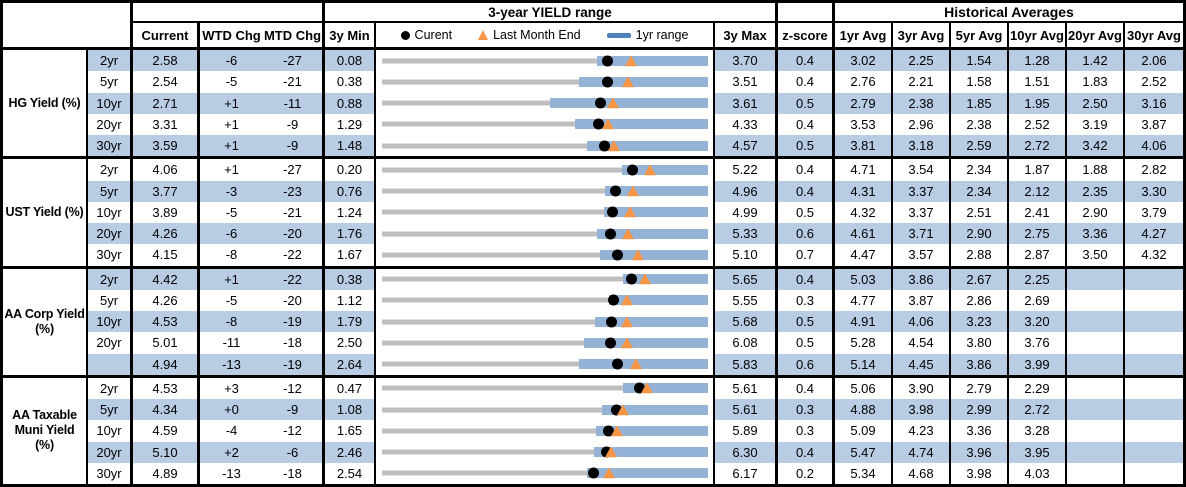  I want to click on group-label: UST Yield (%), so click(45, 212).